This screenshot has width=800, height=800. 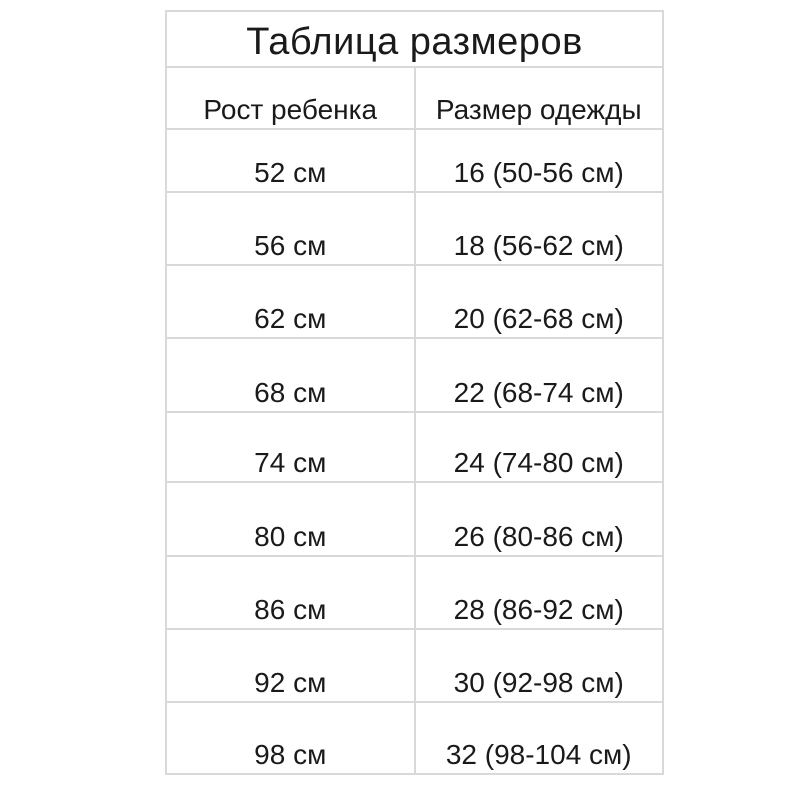 I want to click on height-cell: 98 см, so click(x=290, y=754).